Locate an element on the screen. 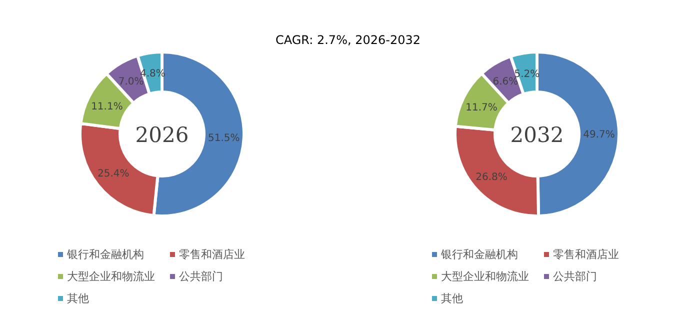 This screenshot has height=322, width=697. text: CAGR: 2.7%, 2026-2032 is located at coordinates (348, 40).